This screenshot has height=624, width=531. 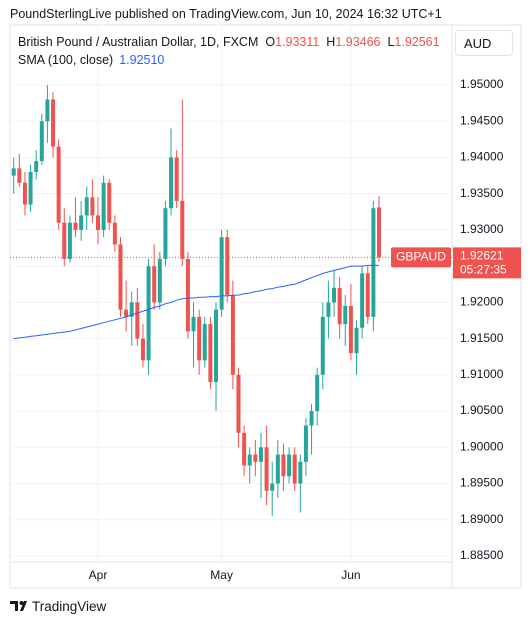 What do you see at coordinates (482, 157) in the screenshot?
I see `y-tick-label: 1.94000` at bounding box center [482, 157].